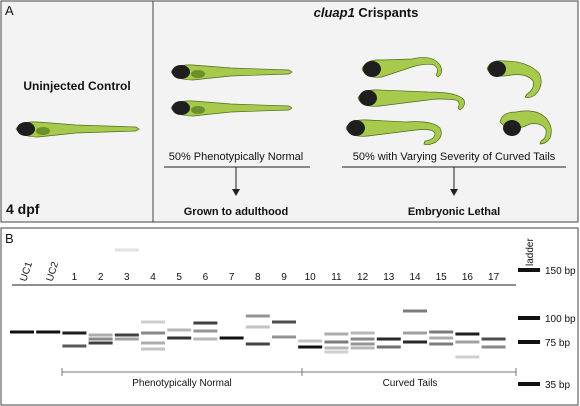  What do you see at coordinates (530, 252) in the screenshot?
I see `ladder-label: ladder` at bounding box center [530, 252].